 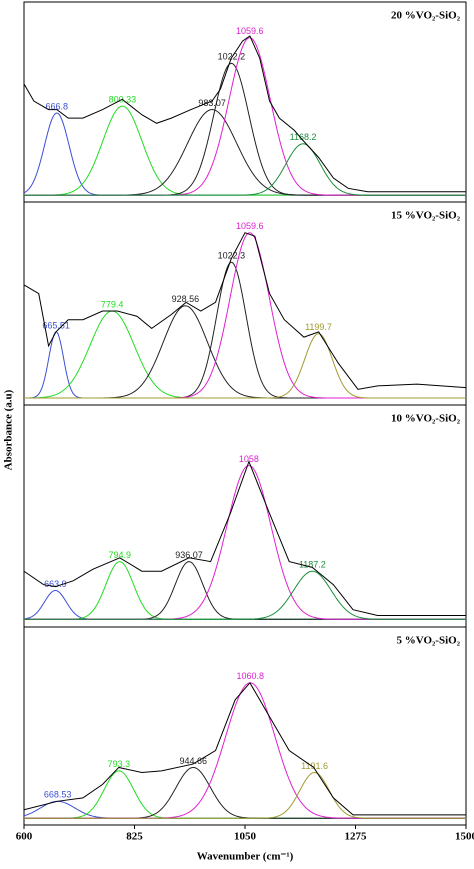 I want to click on peak-label: 928.56, so click(x=186, y=299).